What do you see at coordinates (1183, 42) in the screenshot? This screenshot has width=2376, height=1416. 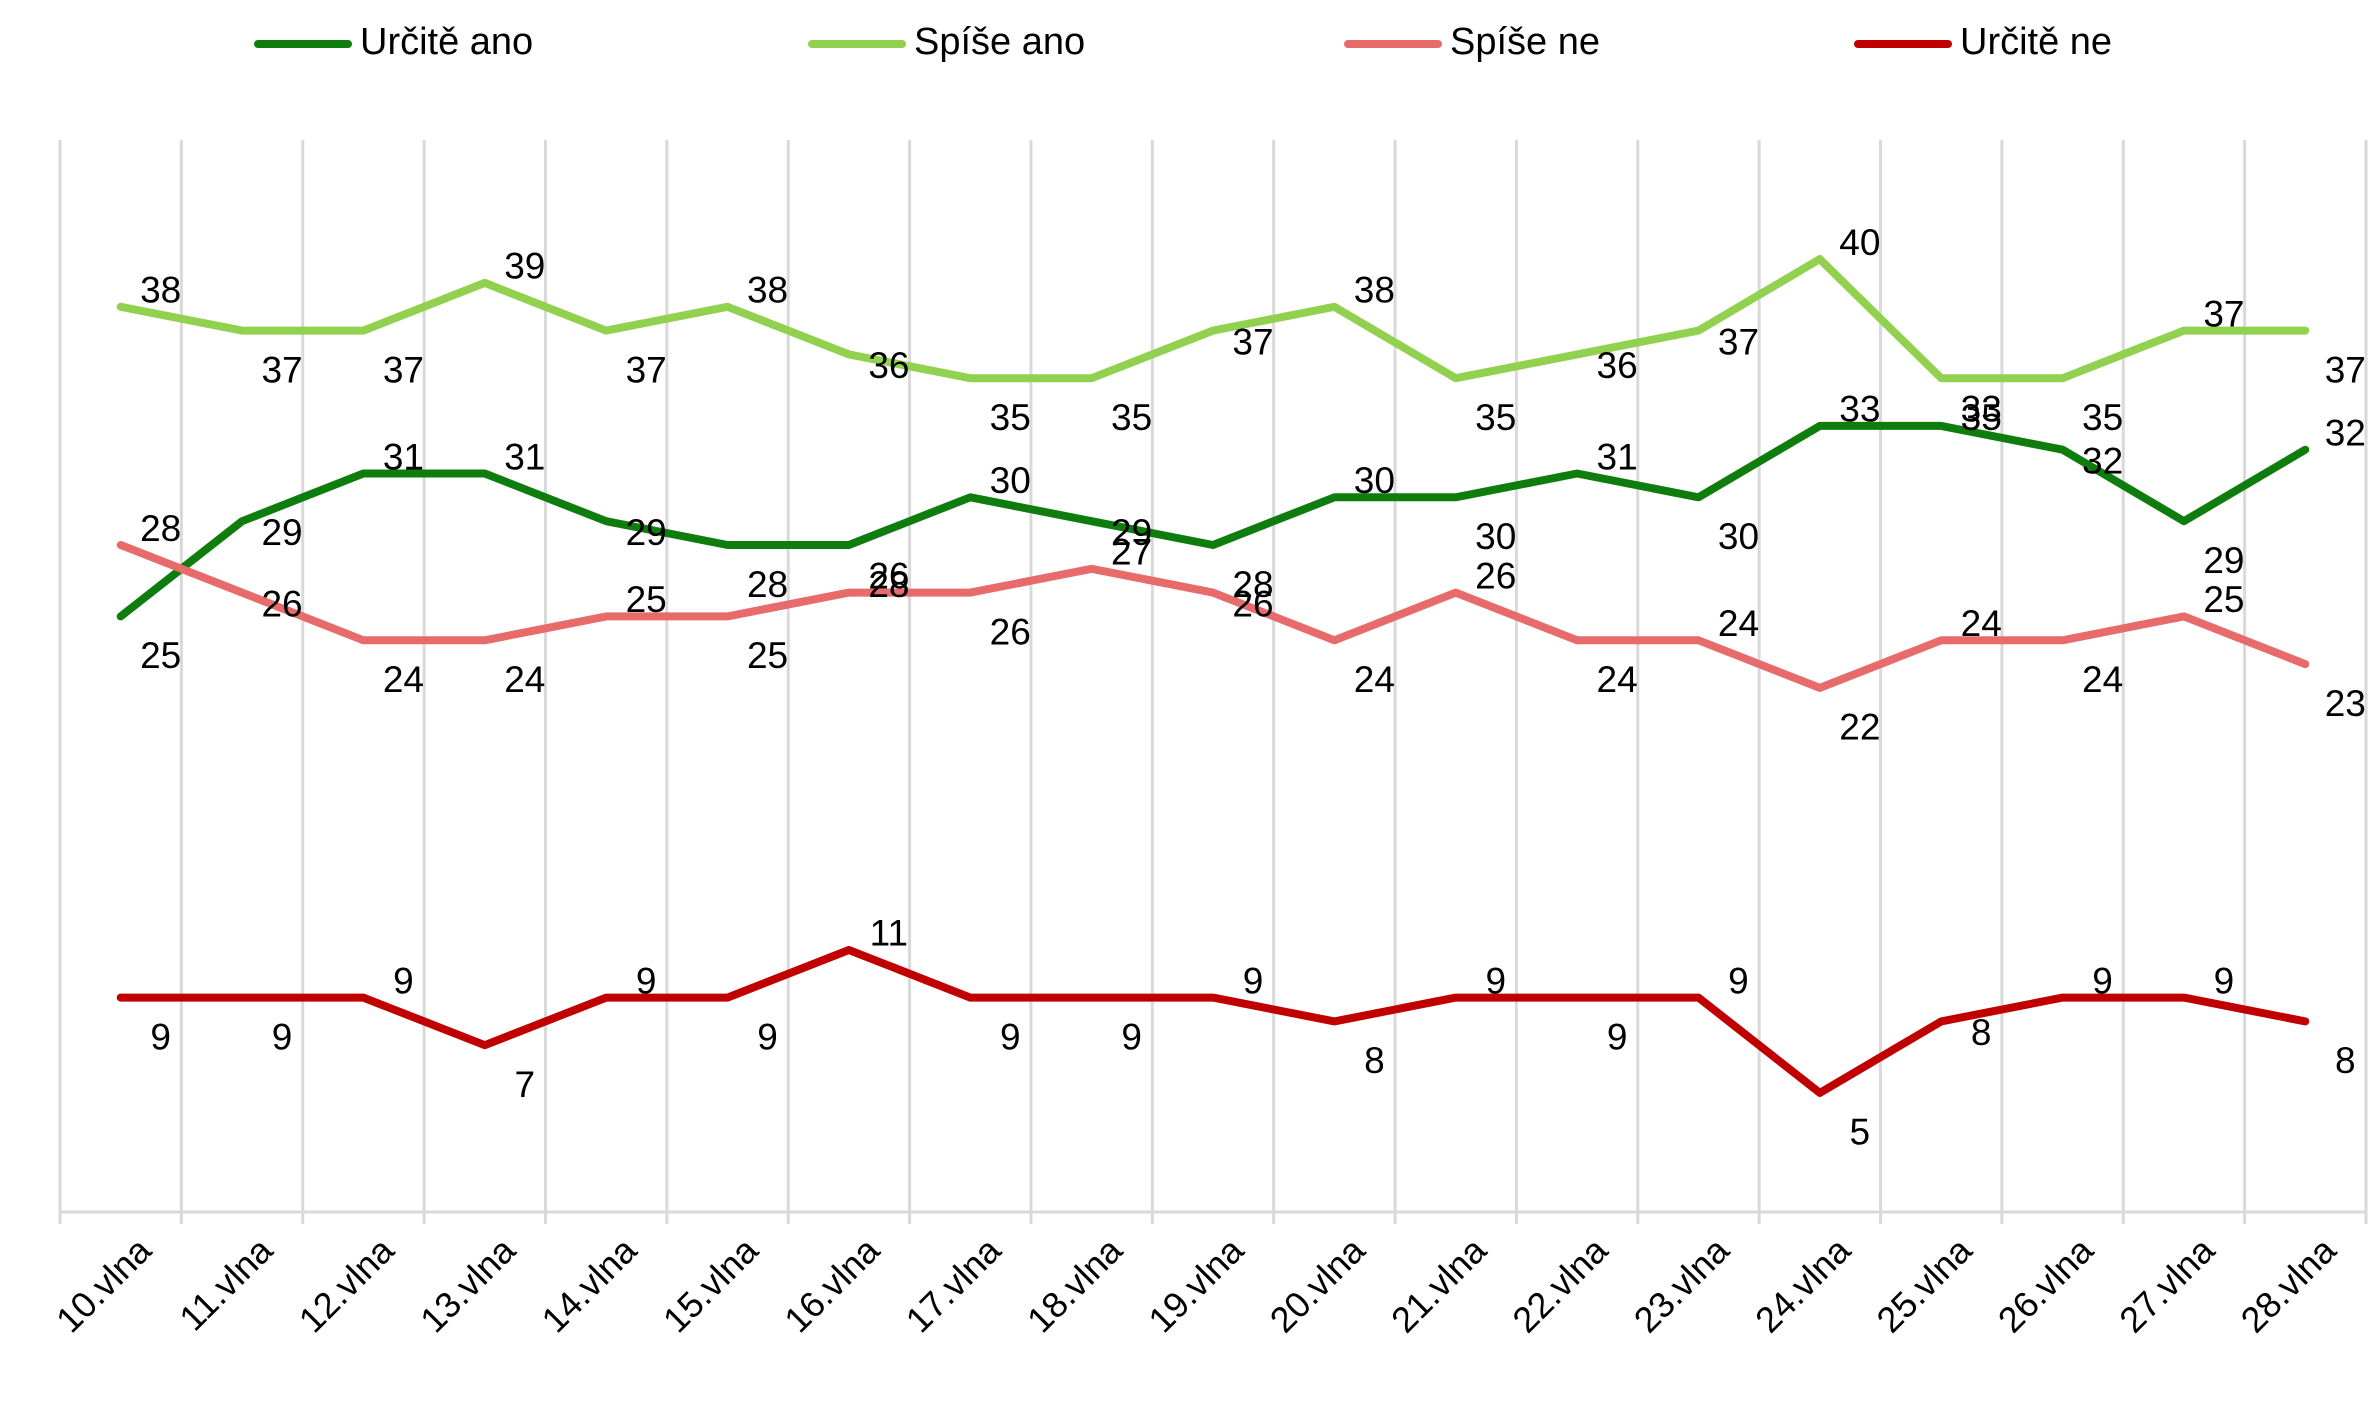 I see `legend: Určitě ano Spíše ano Spíše ne Určitě ne` at bounding box center [1183, 42].